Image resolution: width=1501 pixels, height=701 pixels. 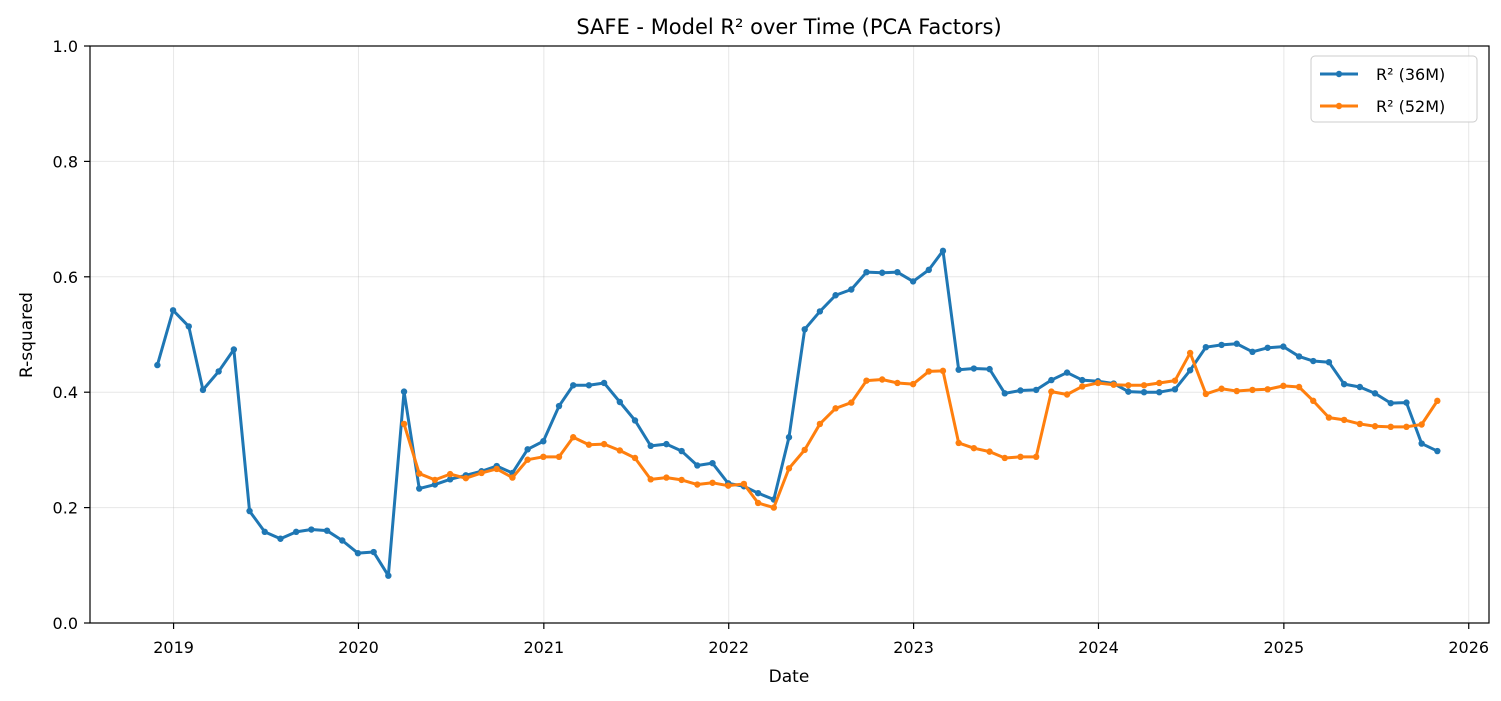 I want to click on x-tick-label: 2022, so click(x=728, y=647).